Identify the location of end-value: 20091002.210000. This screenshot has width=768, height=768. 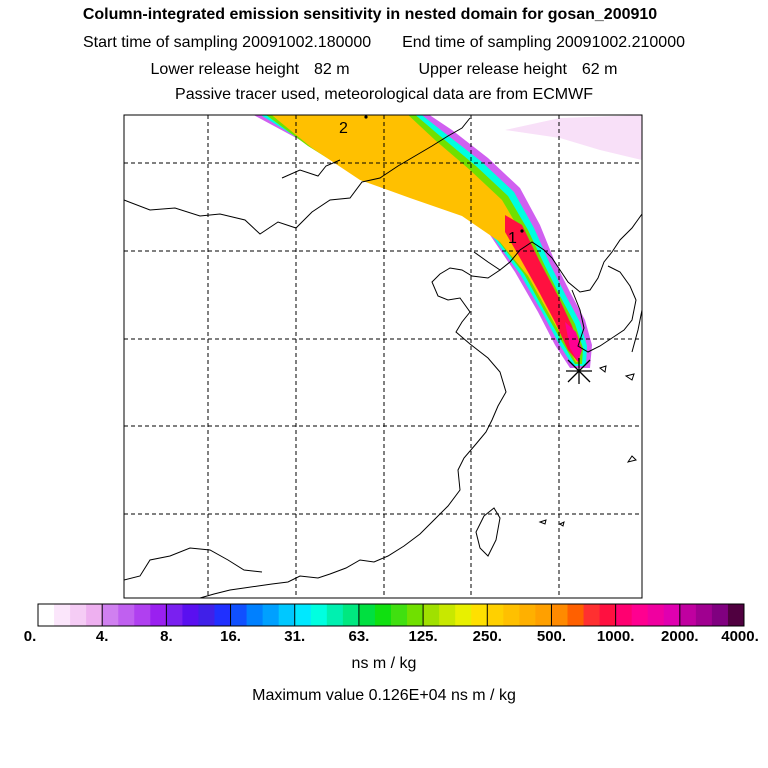
(620, 42).